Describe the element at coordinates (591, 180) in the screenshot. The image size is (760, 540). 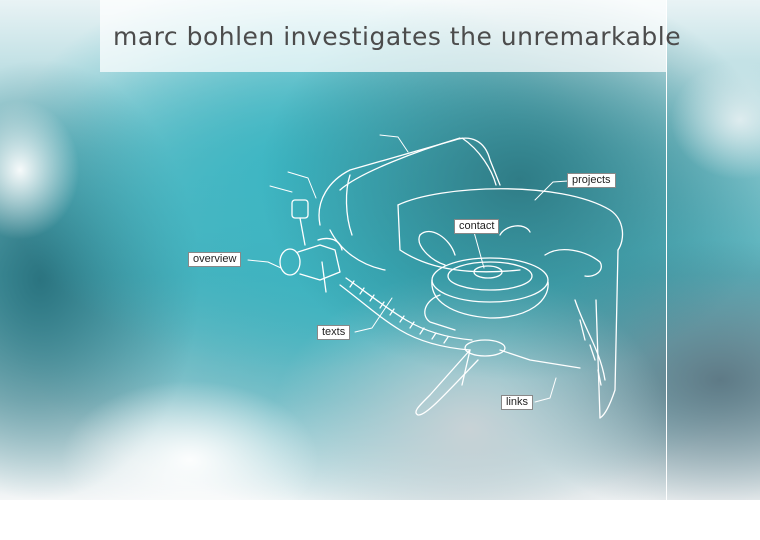
I see `nav-link-projects: projects` at that location.